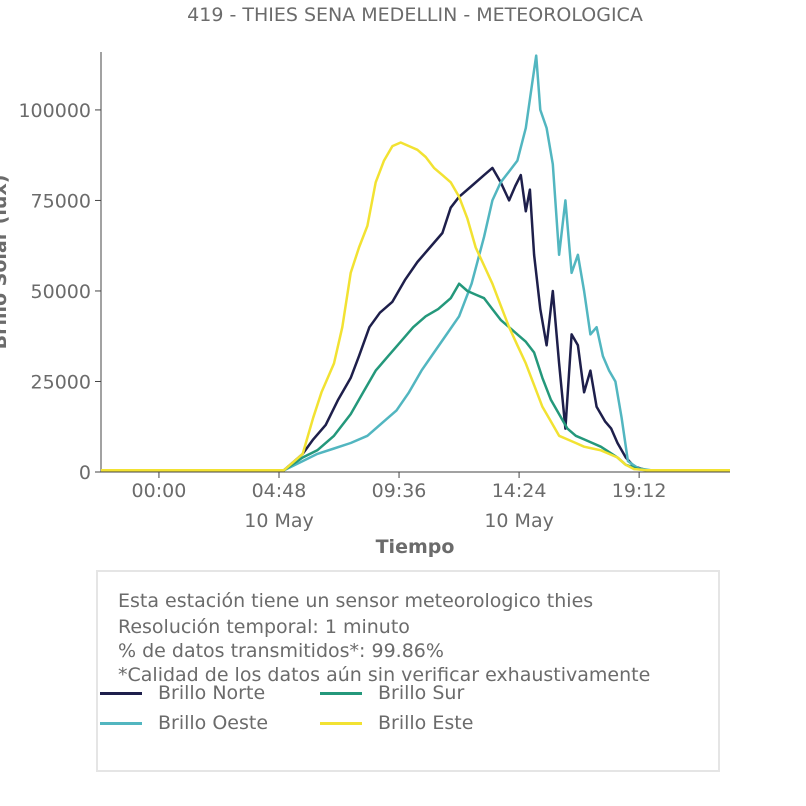 Image resolution: width=806 pixels, height=806 pixels. Describe the element at coordinates (426, 723) in the screenshot. I see `legend-label-este: Brillo Este` at that location.